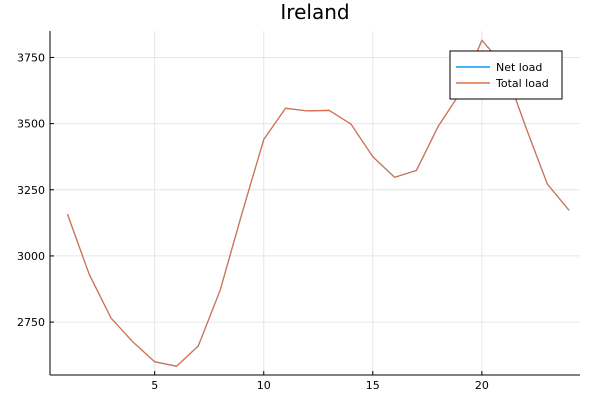  I want to click on y-axis-ticks: 2750 3000 3250 3500 3750, so click(35, 190).